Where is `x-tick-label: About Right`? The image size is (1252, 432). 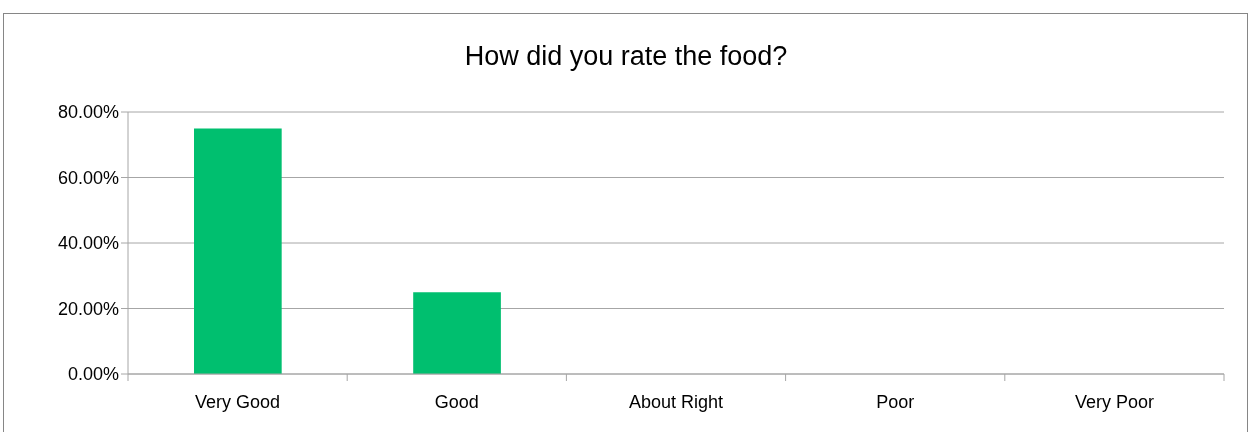
x-tick-label: About Right is located at coordinates (676, 402).